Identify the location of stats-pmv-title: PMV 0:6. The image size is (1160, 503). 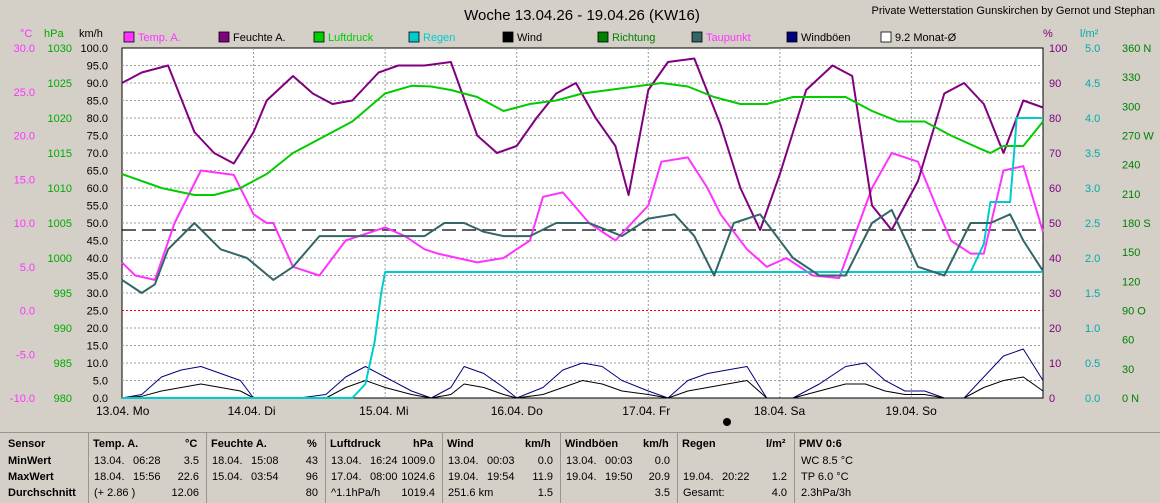
(820, 444).